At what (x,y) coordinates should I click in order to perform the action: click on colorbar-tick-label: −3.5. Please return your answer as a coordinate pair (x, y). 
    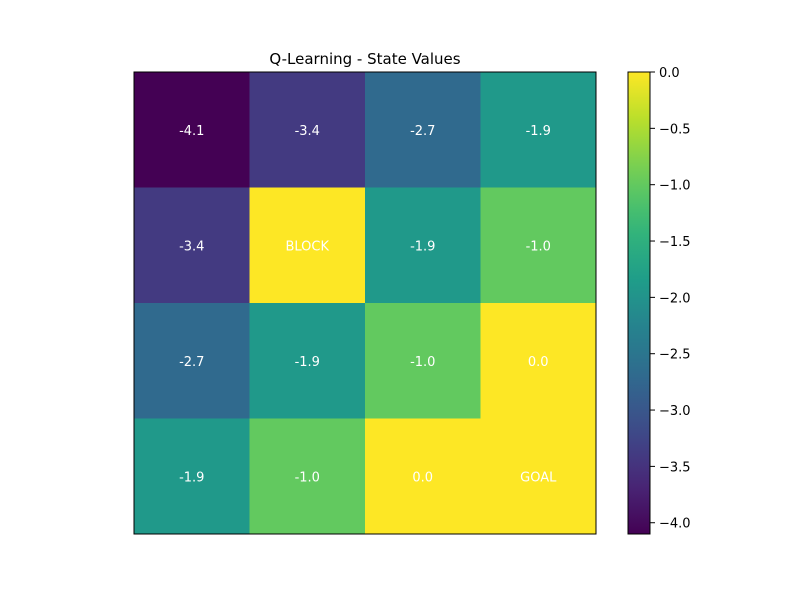
    Looking at the image, I should click on (675, 467).